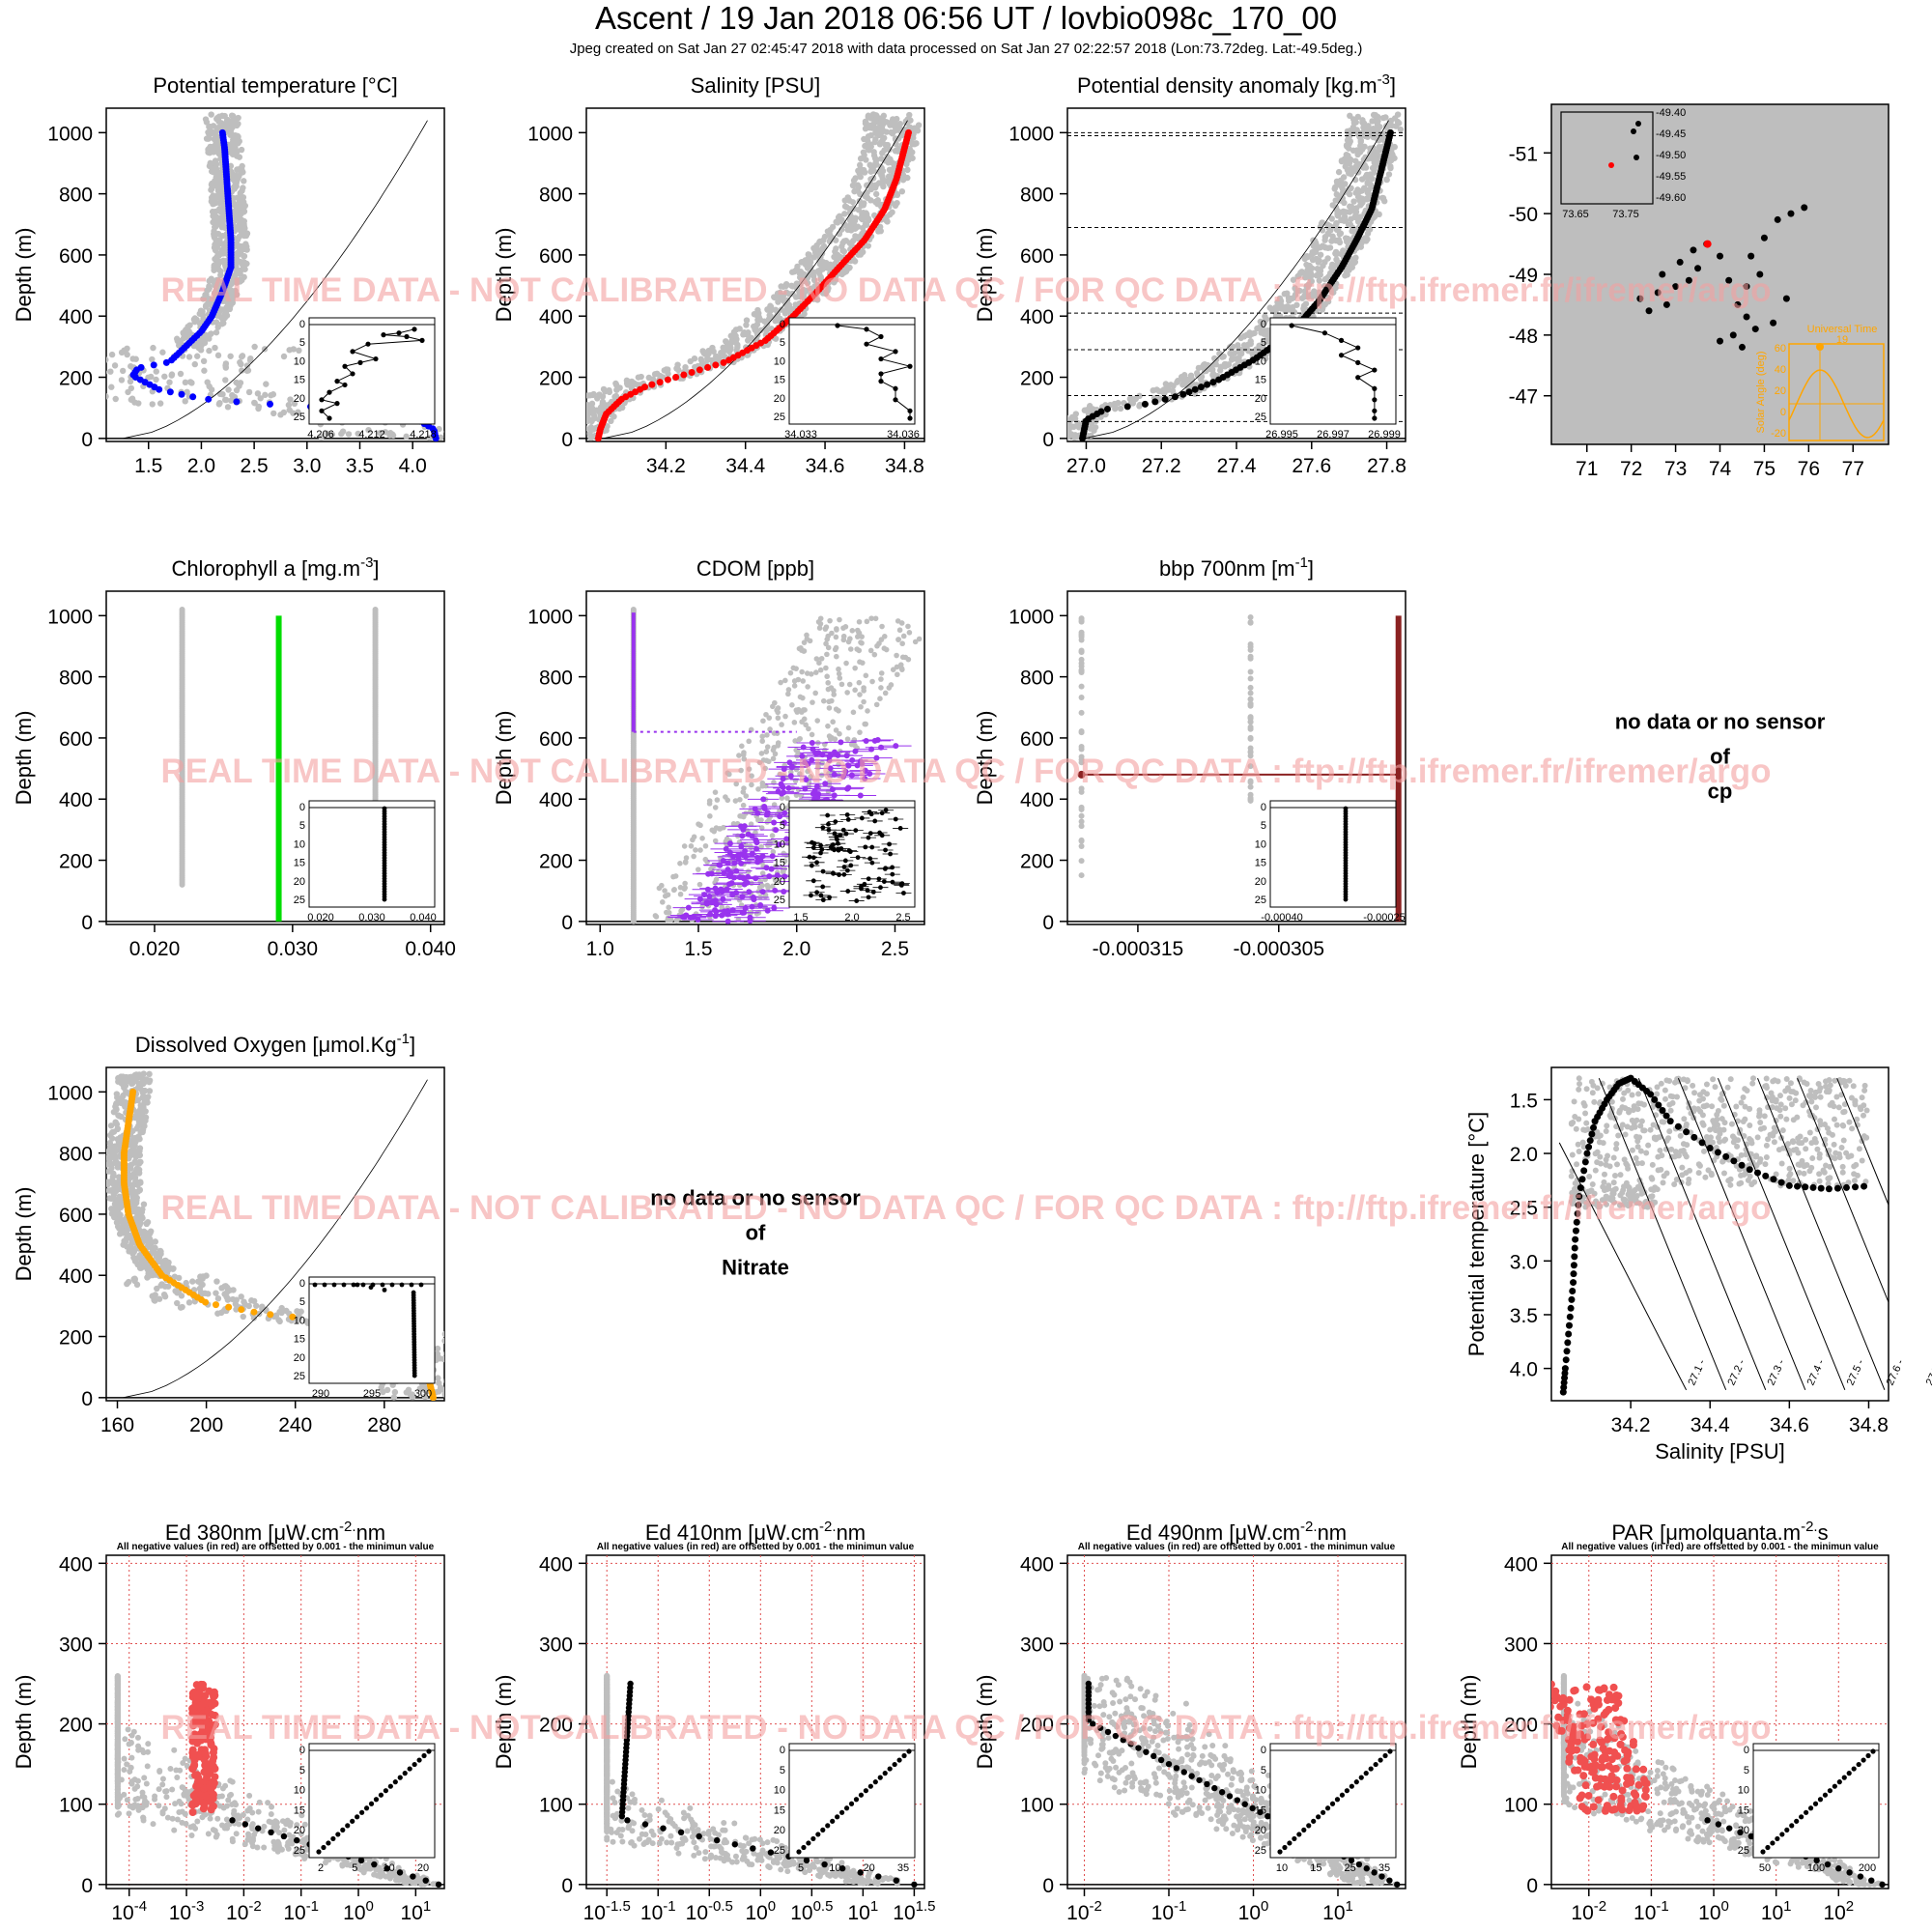 The height and width of the screenshot is (1932, 1932). I want to click on inset-track-point, so click(1633, 131).